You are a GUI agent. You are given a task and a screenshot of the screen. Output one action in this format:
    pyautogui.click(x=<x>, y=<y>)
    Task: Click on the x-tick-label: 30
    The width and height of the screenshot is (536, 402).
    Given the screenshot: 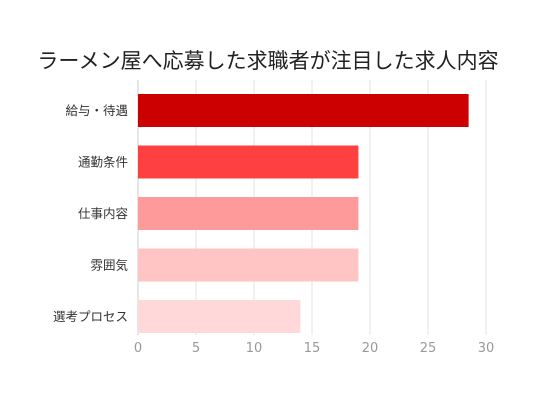 What is the action you would take?
    pyautogui.click(x=486, y=348)
    